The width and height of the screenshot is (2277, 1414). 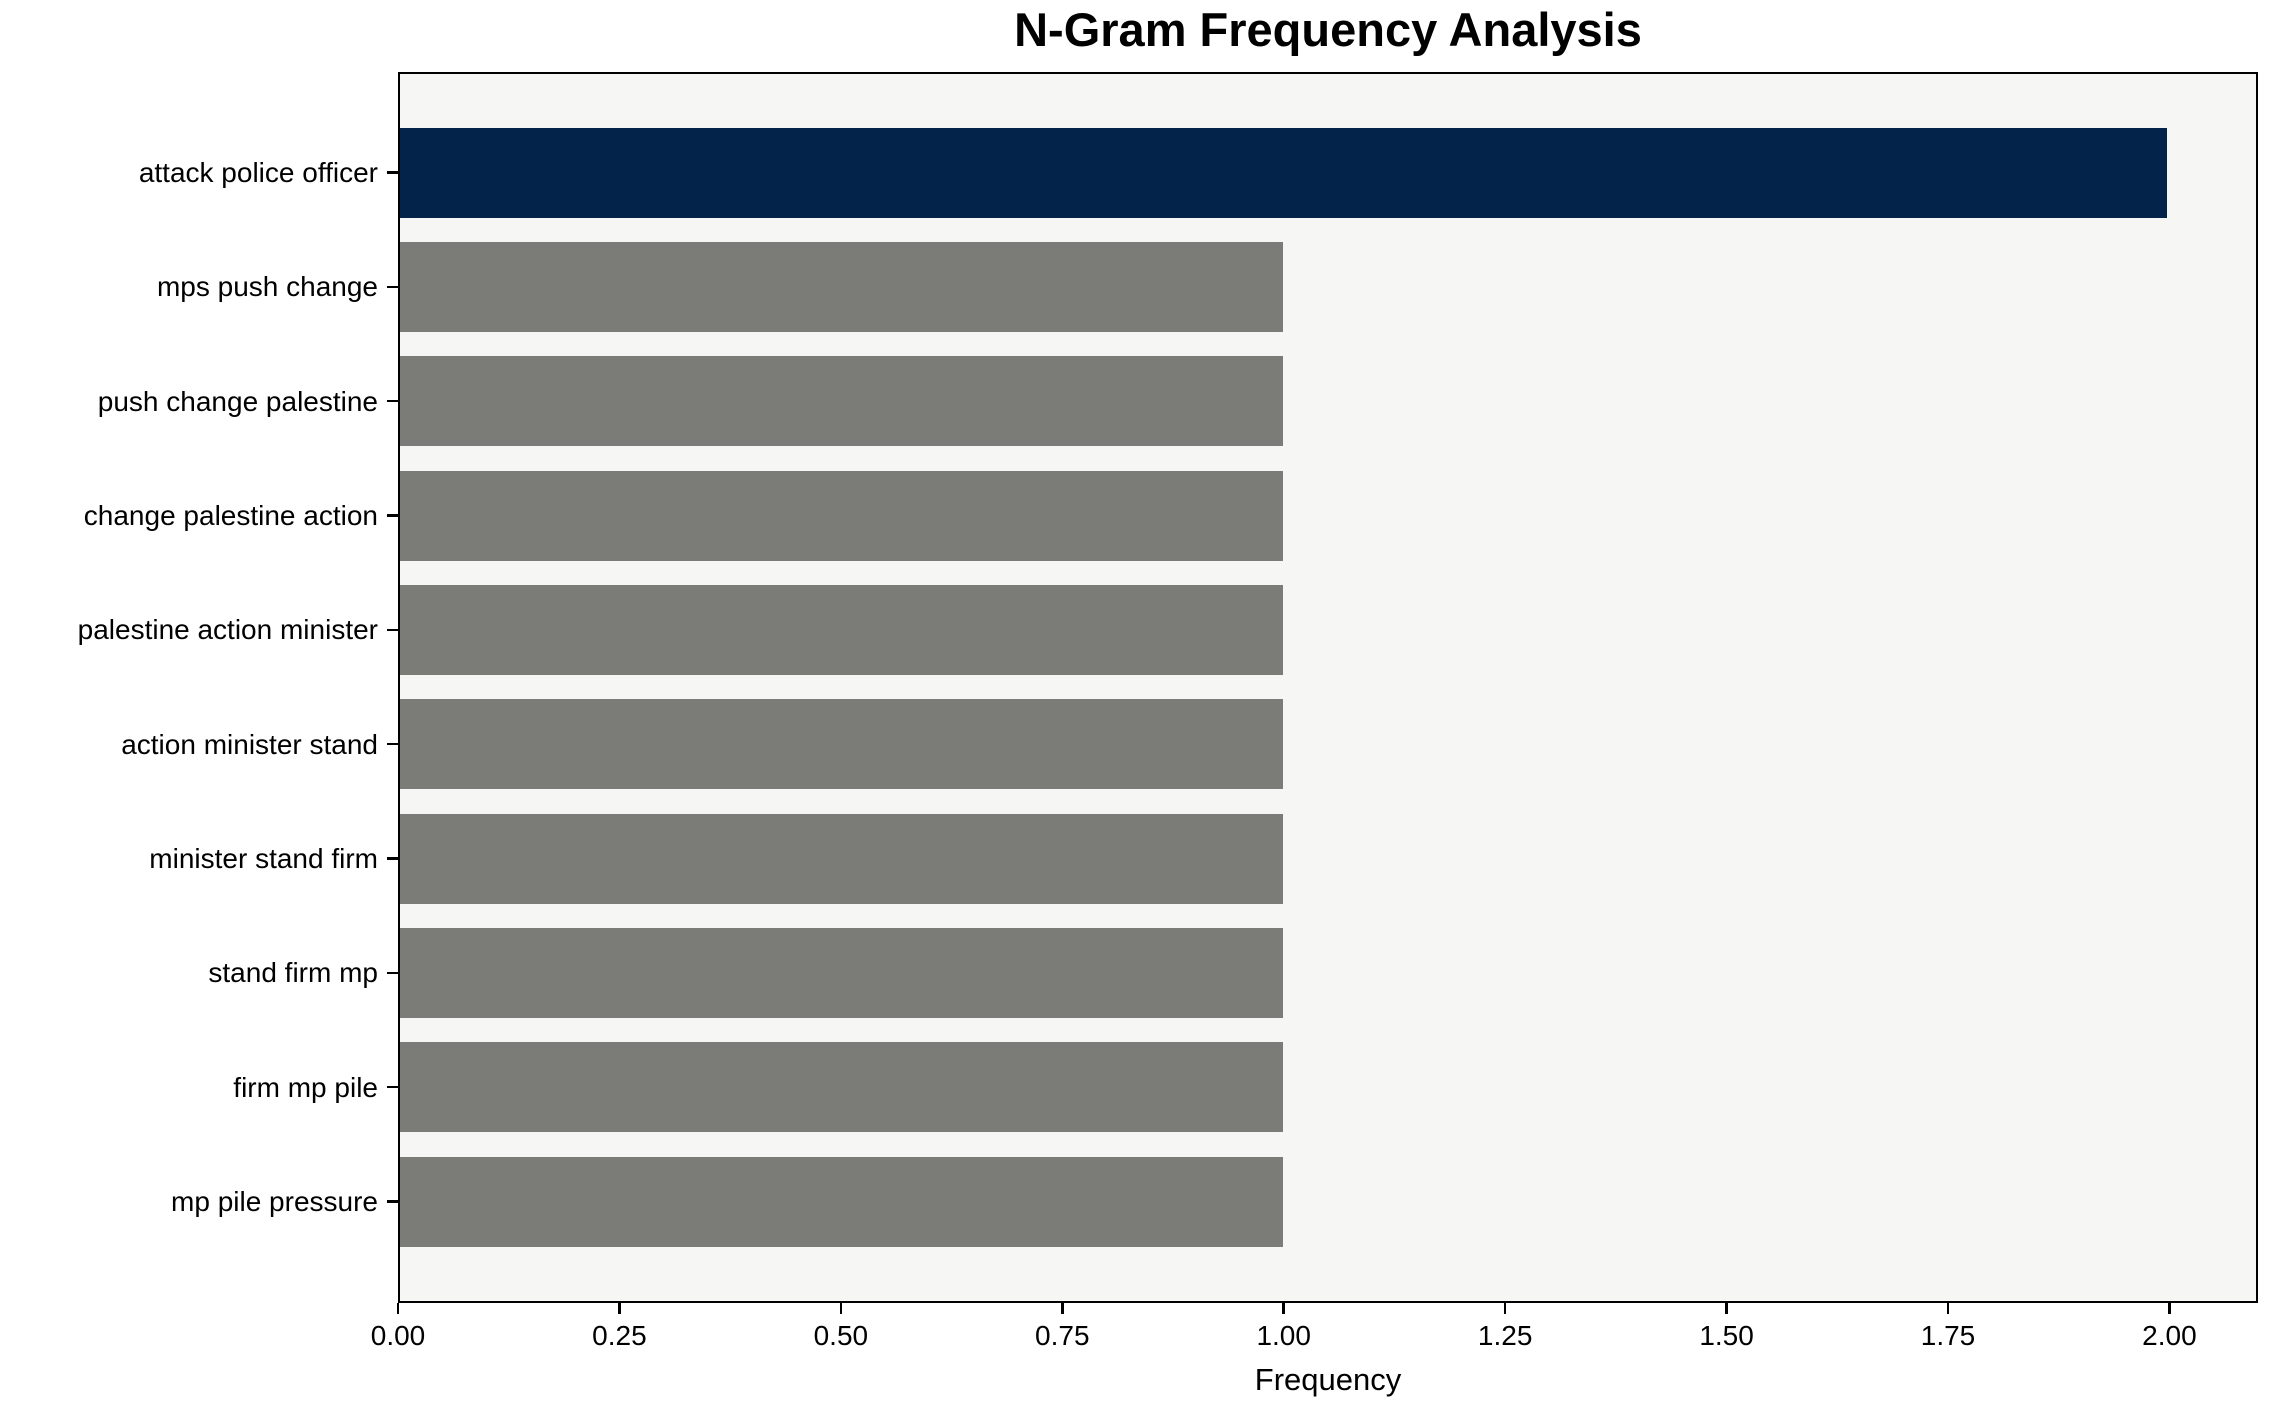 What do you see at coordinates (1328, 1379) in the screenshot?
I see `x-axis-label: Frequency` at bounding box center [1328, 1379].